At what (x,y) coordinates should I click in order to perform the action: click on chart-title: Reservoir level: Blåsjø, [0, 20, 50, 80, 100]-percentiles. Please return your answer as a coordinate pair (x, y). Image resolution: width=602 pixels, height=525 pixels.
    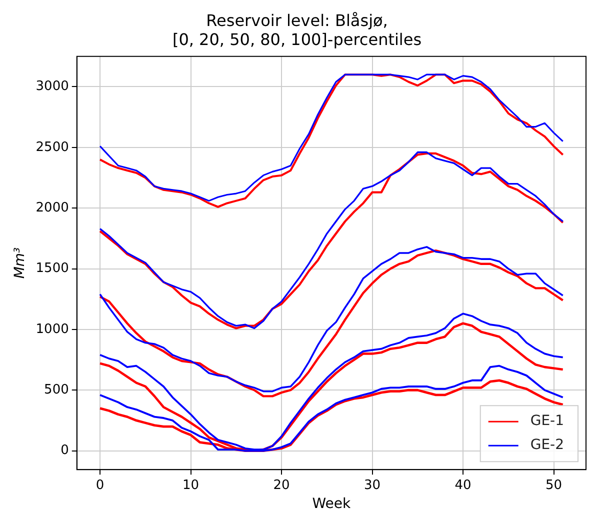
    Looking at the image, I should click on (297, 29).